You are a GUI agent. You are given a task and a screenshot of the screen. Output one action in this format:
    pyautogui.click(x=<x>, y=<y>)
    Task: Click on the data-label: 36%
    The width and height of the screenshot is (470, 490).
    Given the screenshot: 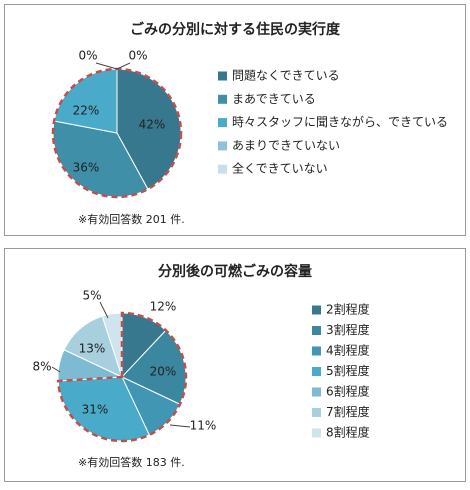 What is the action you would take?
    pyautogui.click(x=86, y=168)
    